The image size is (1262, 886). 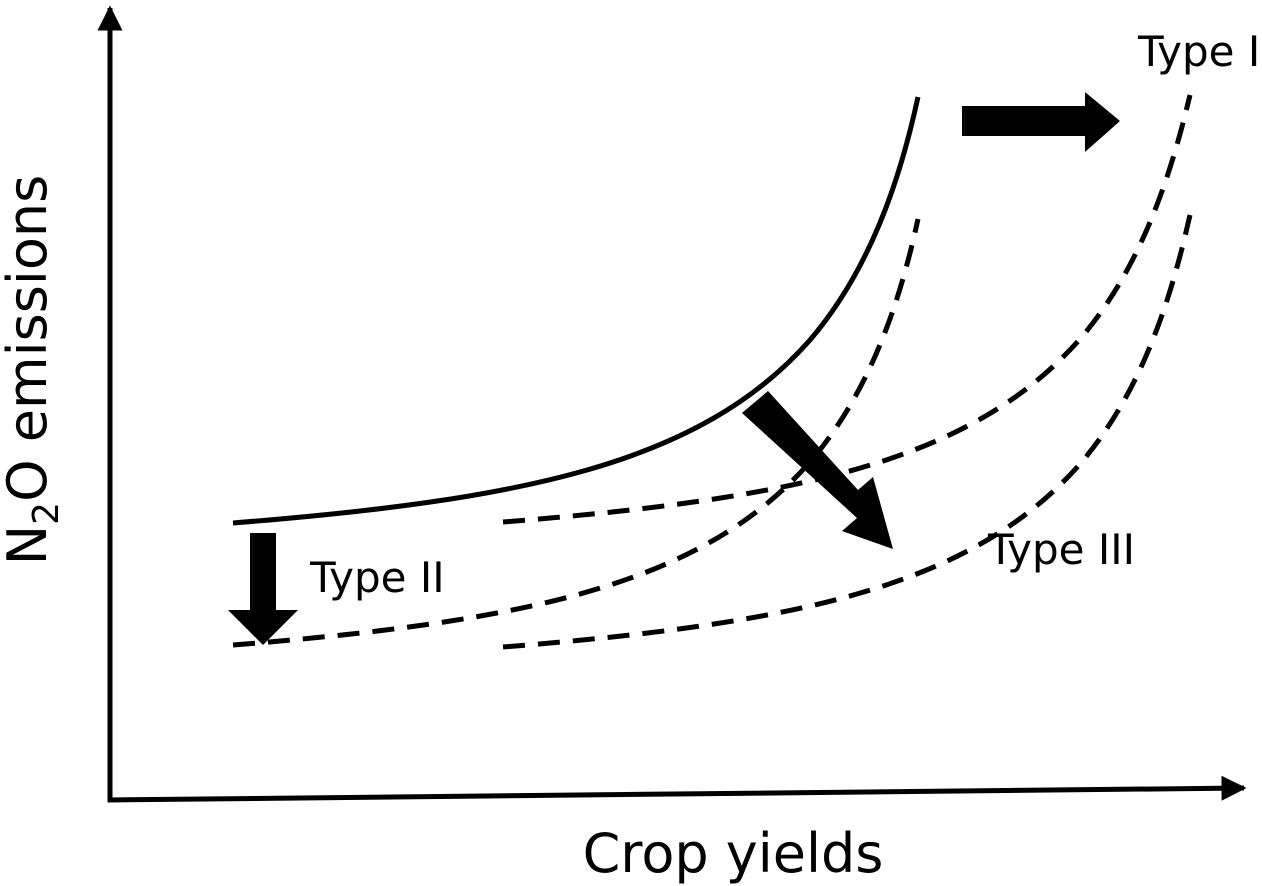 I want to click on x-axis, so click(x=677, y=789).